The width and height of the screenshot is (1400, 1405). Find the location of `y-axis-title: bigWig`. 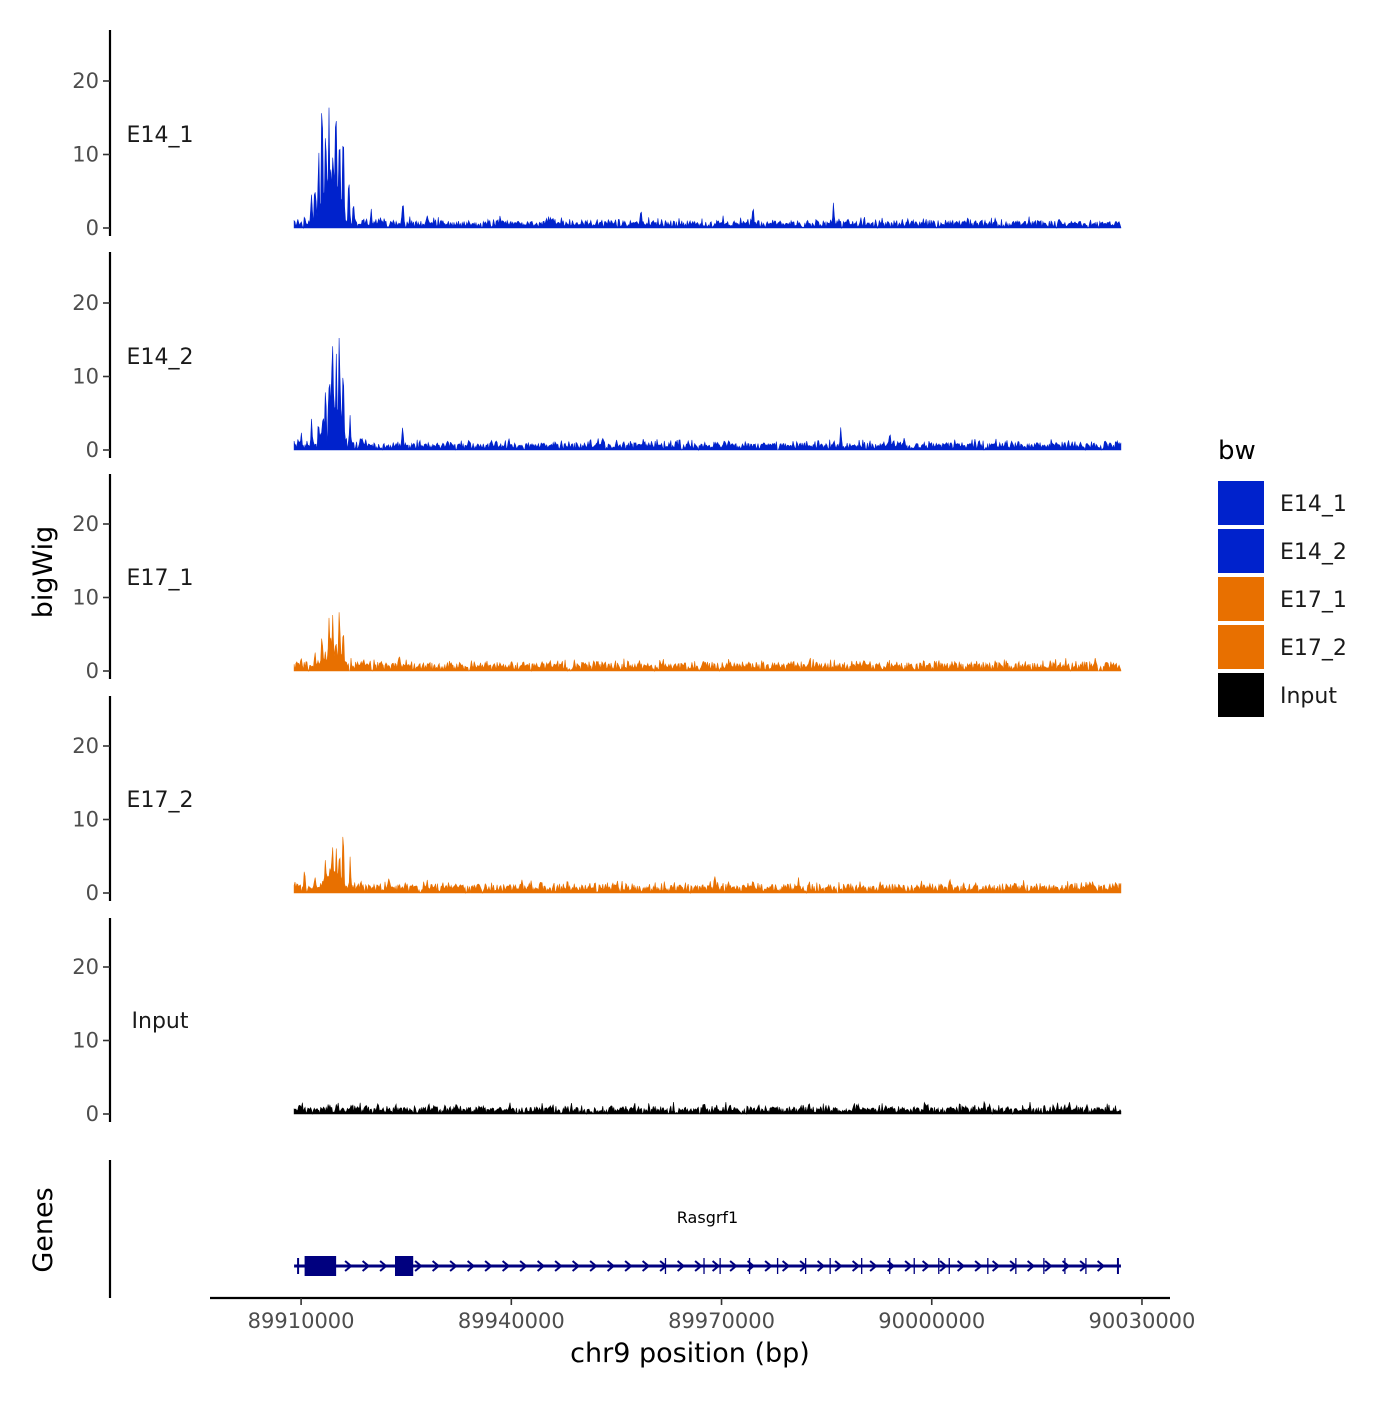

y-axis-title: bigWig is located at coordinates (43, 572).